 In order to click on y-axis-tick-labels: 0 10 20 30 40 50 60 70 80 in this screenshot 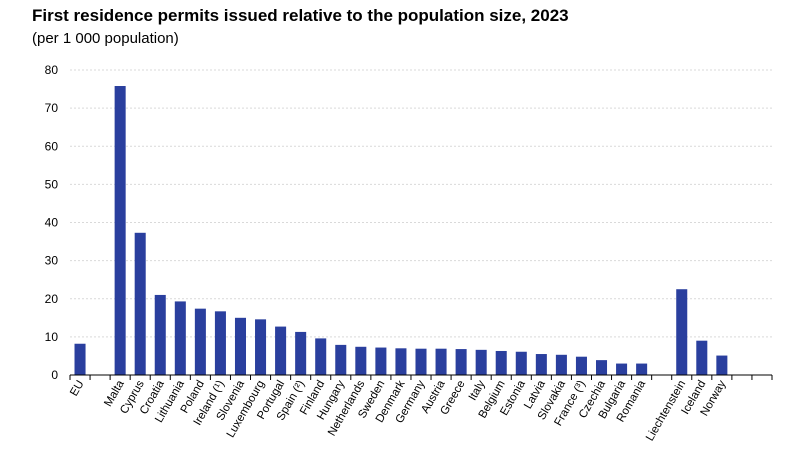, I will do `click(52, 222)`.